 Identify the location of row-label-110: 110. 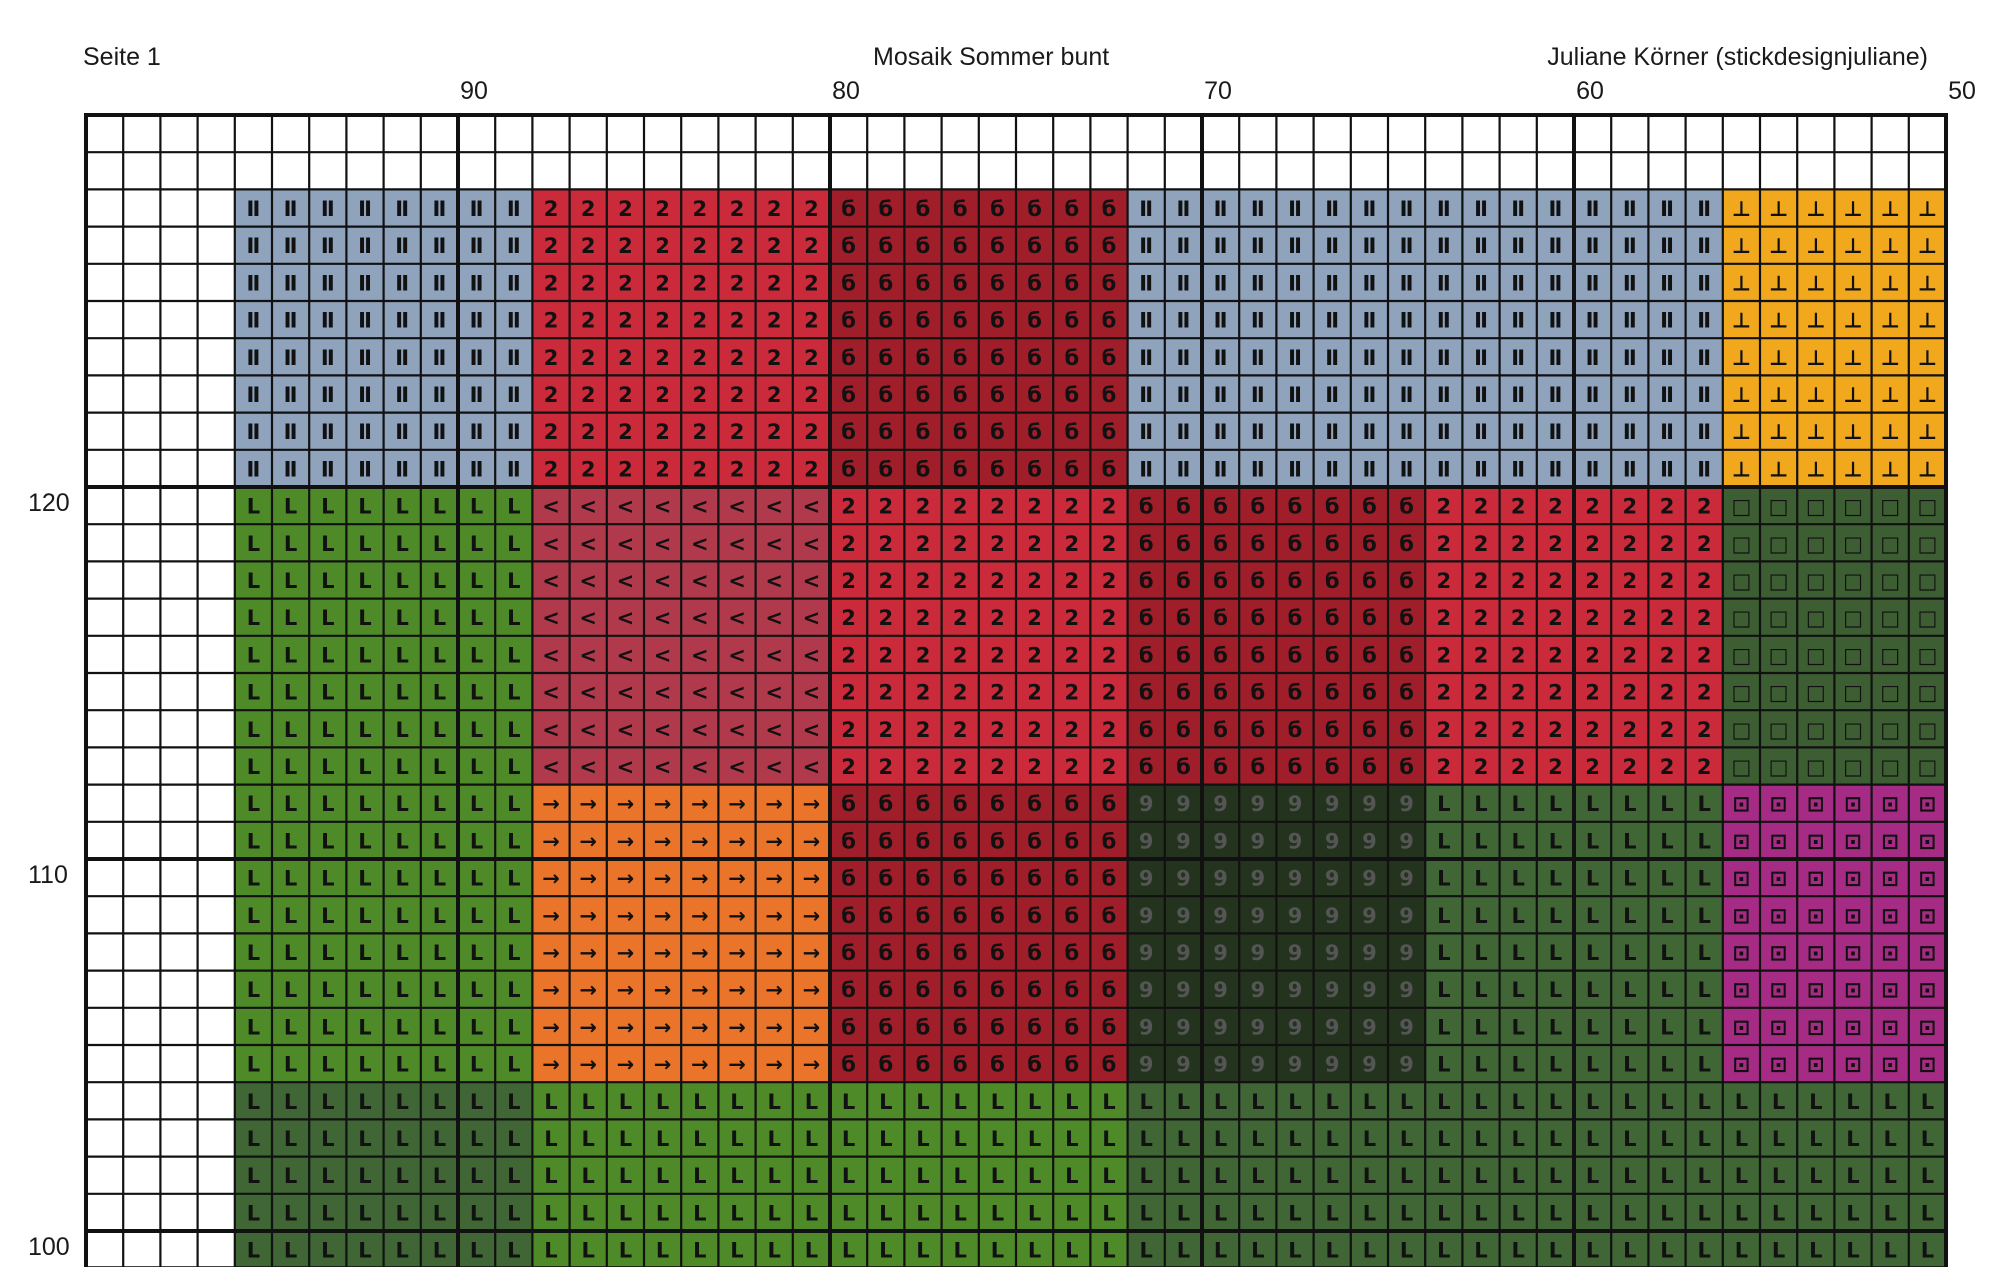
(48, 875).